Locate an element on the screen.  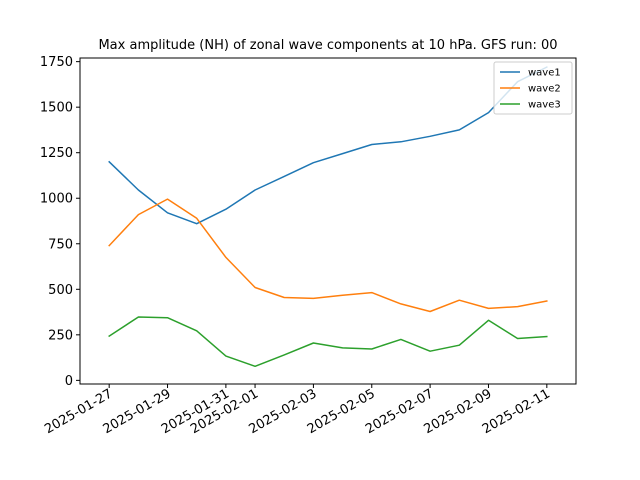
y-tick-label: 500 is located at coordinates (60, 290).